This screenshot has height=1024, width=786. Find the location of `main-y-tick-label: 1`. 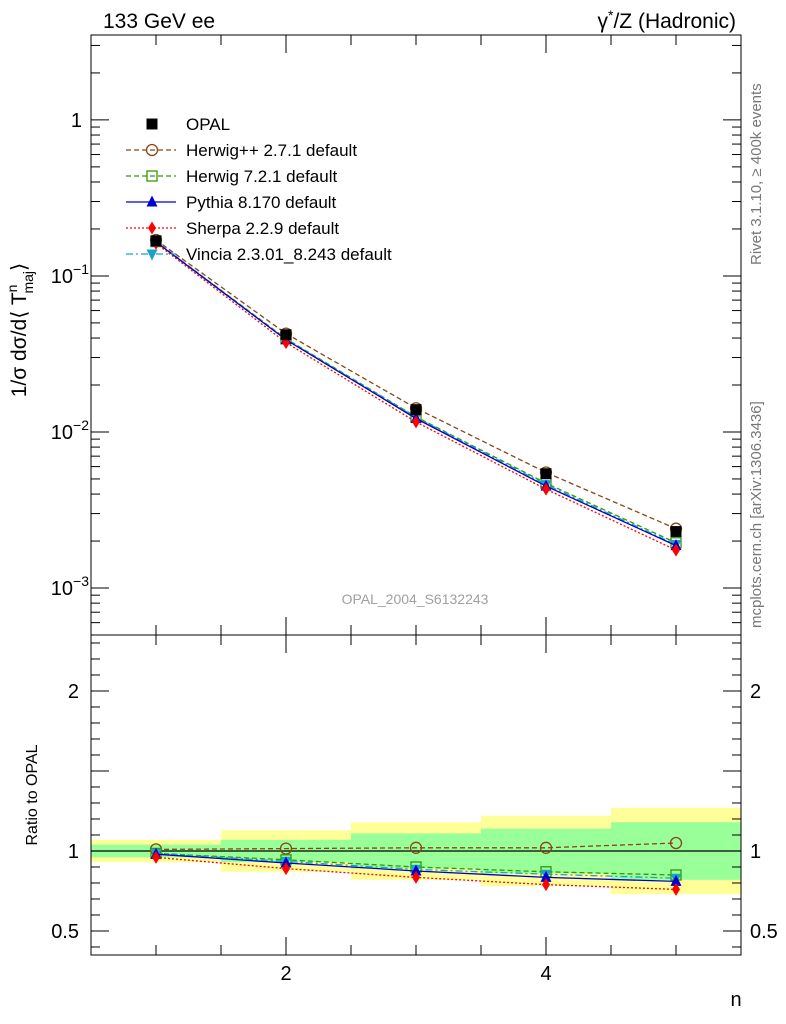

main-y-tick-label: 1 is located at coordinates (76, 121).